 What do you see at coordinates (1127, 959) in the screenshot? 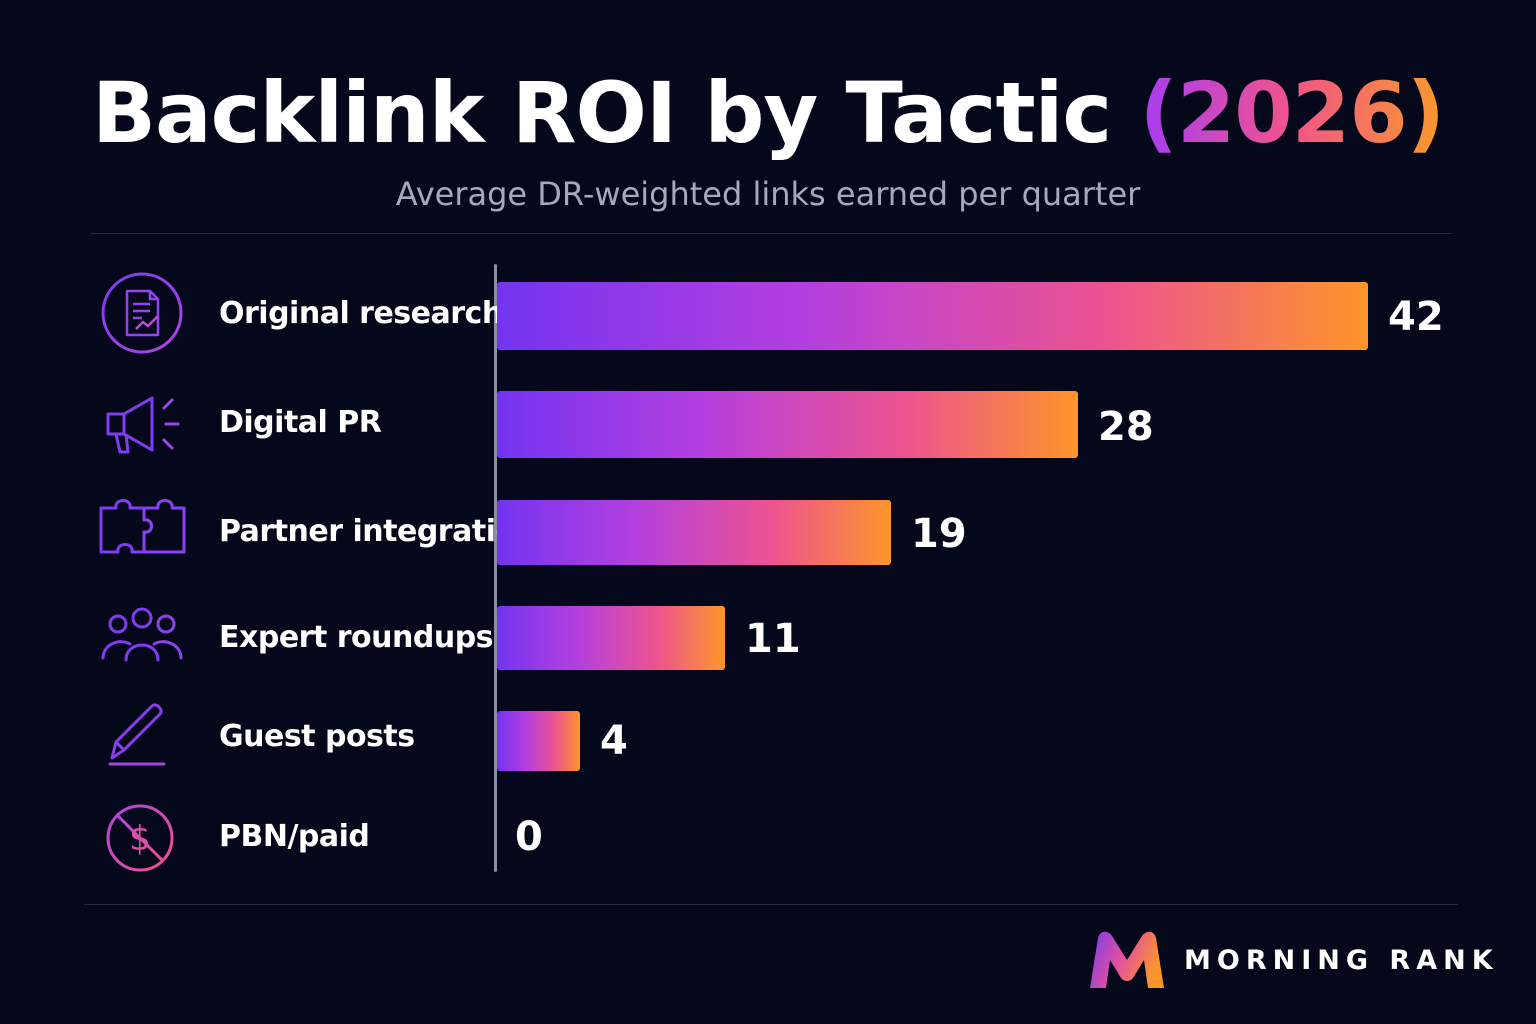
I see `m-logo-icon` at bounding box center [1127, 959].